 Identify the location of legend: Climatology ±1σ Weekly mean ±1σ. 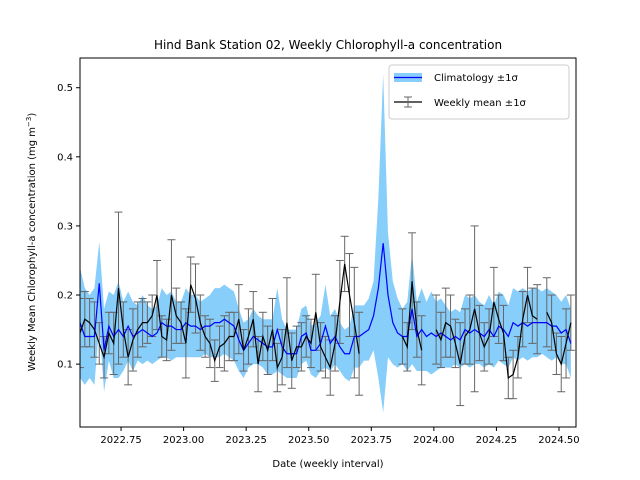
(479, 92).